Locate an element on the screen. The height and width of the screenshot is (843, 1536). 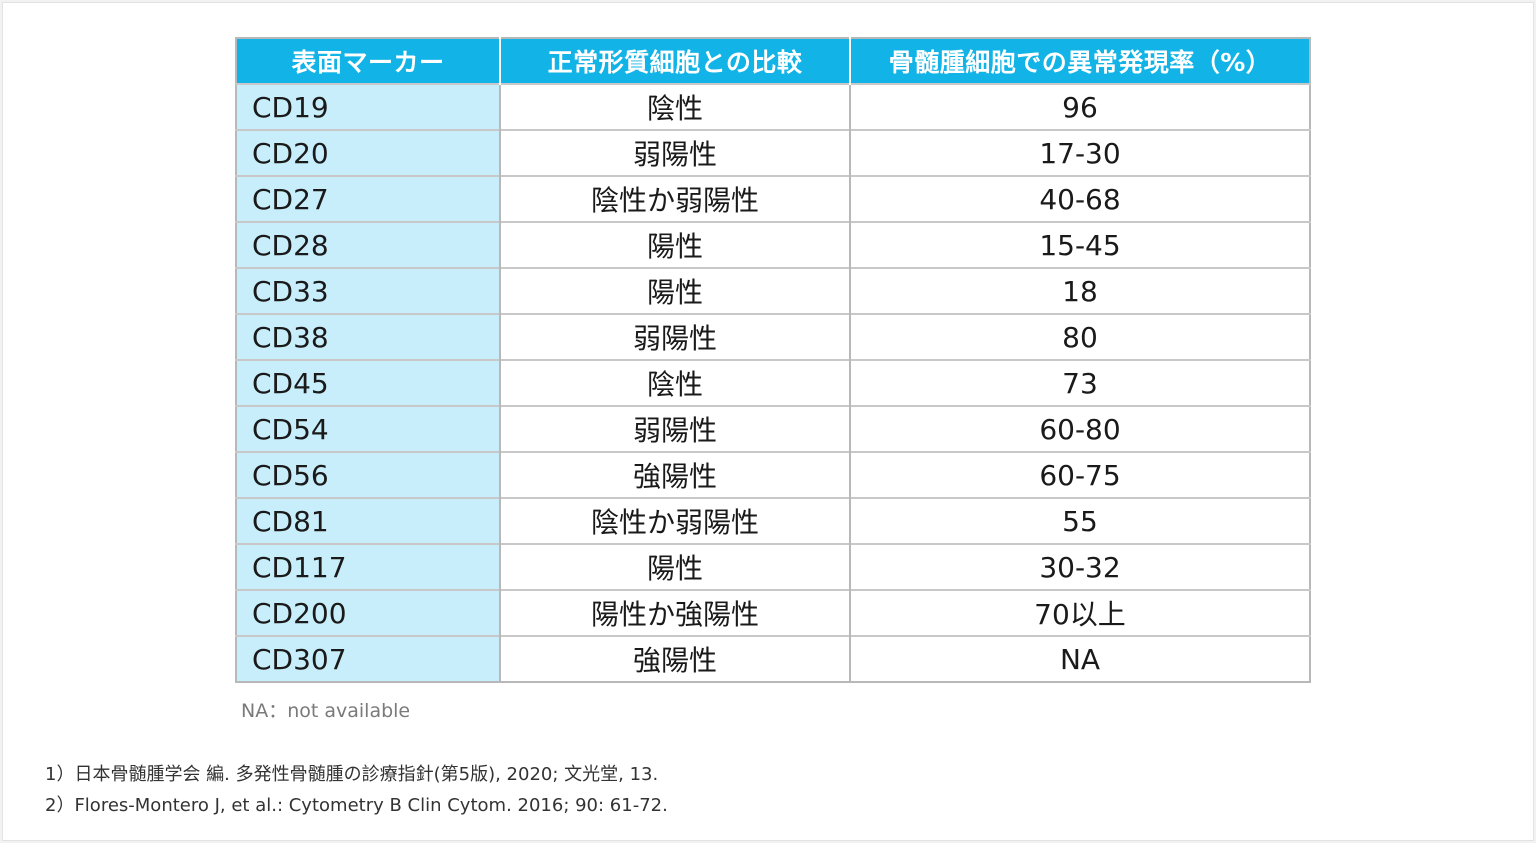
table-row: CD54 弱陽性 60-80 is located at coordinates (773, 428).